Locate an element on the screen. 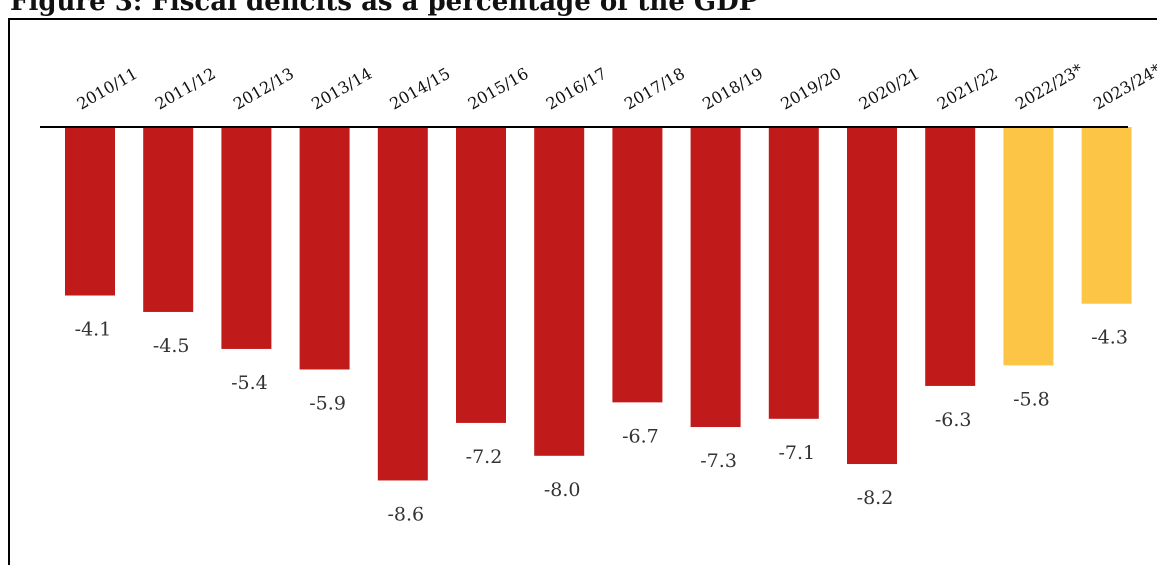 Image resolution: width=1157 pixels, height=565 pixels. bar-2022-23- is located at coordinates (1028, 246).